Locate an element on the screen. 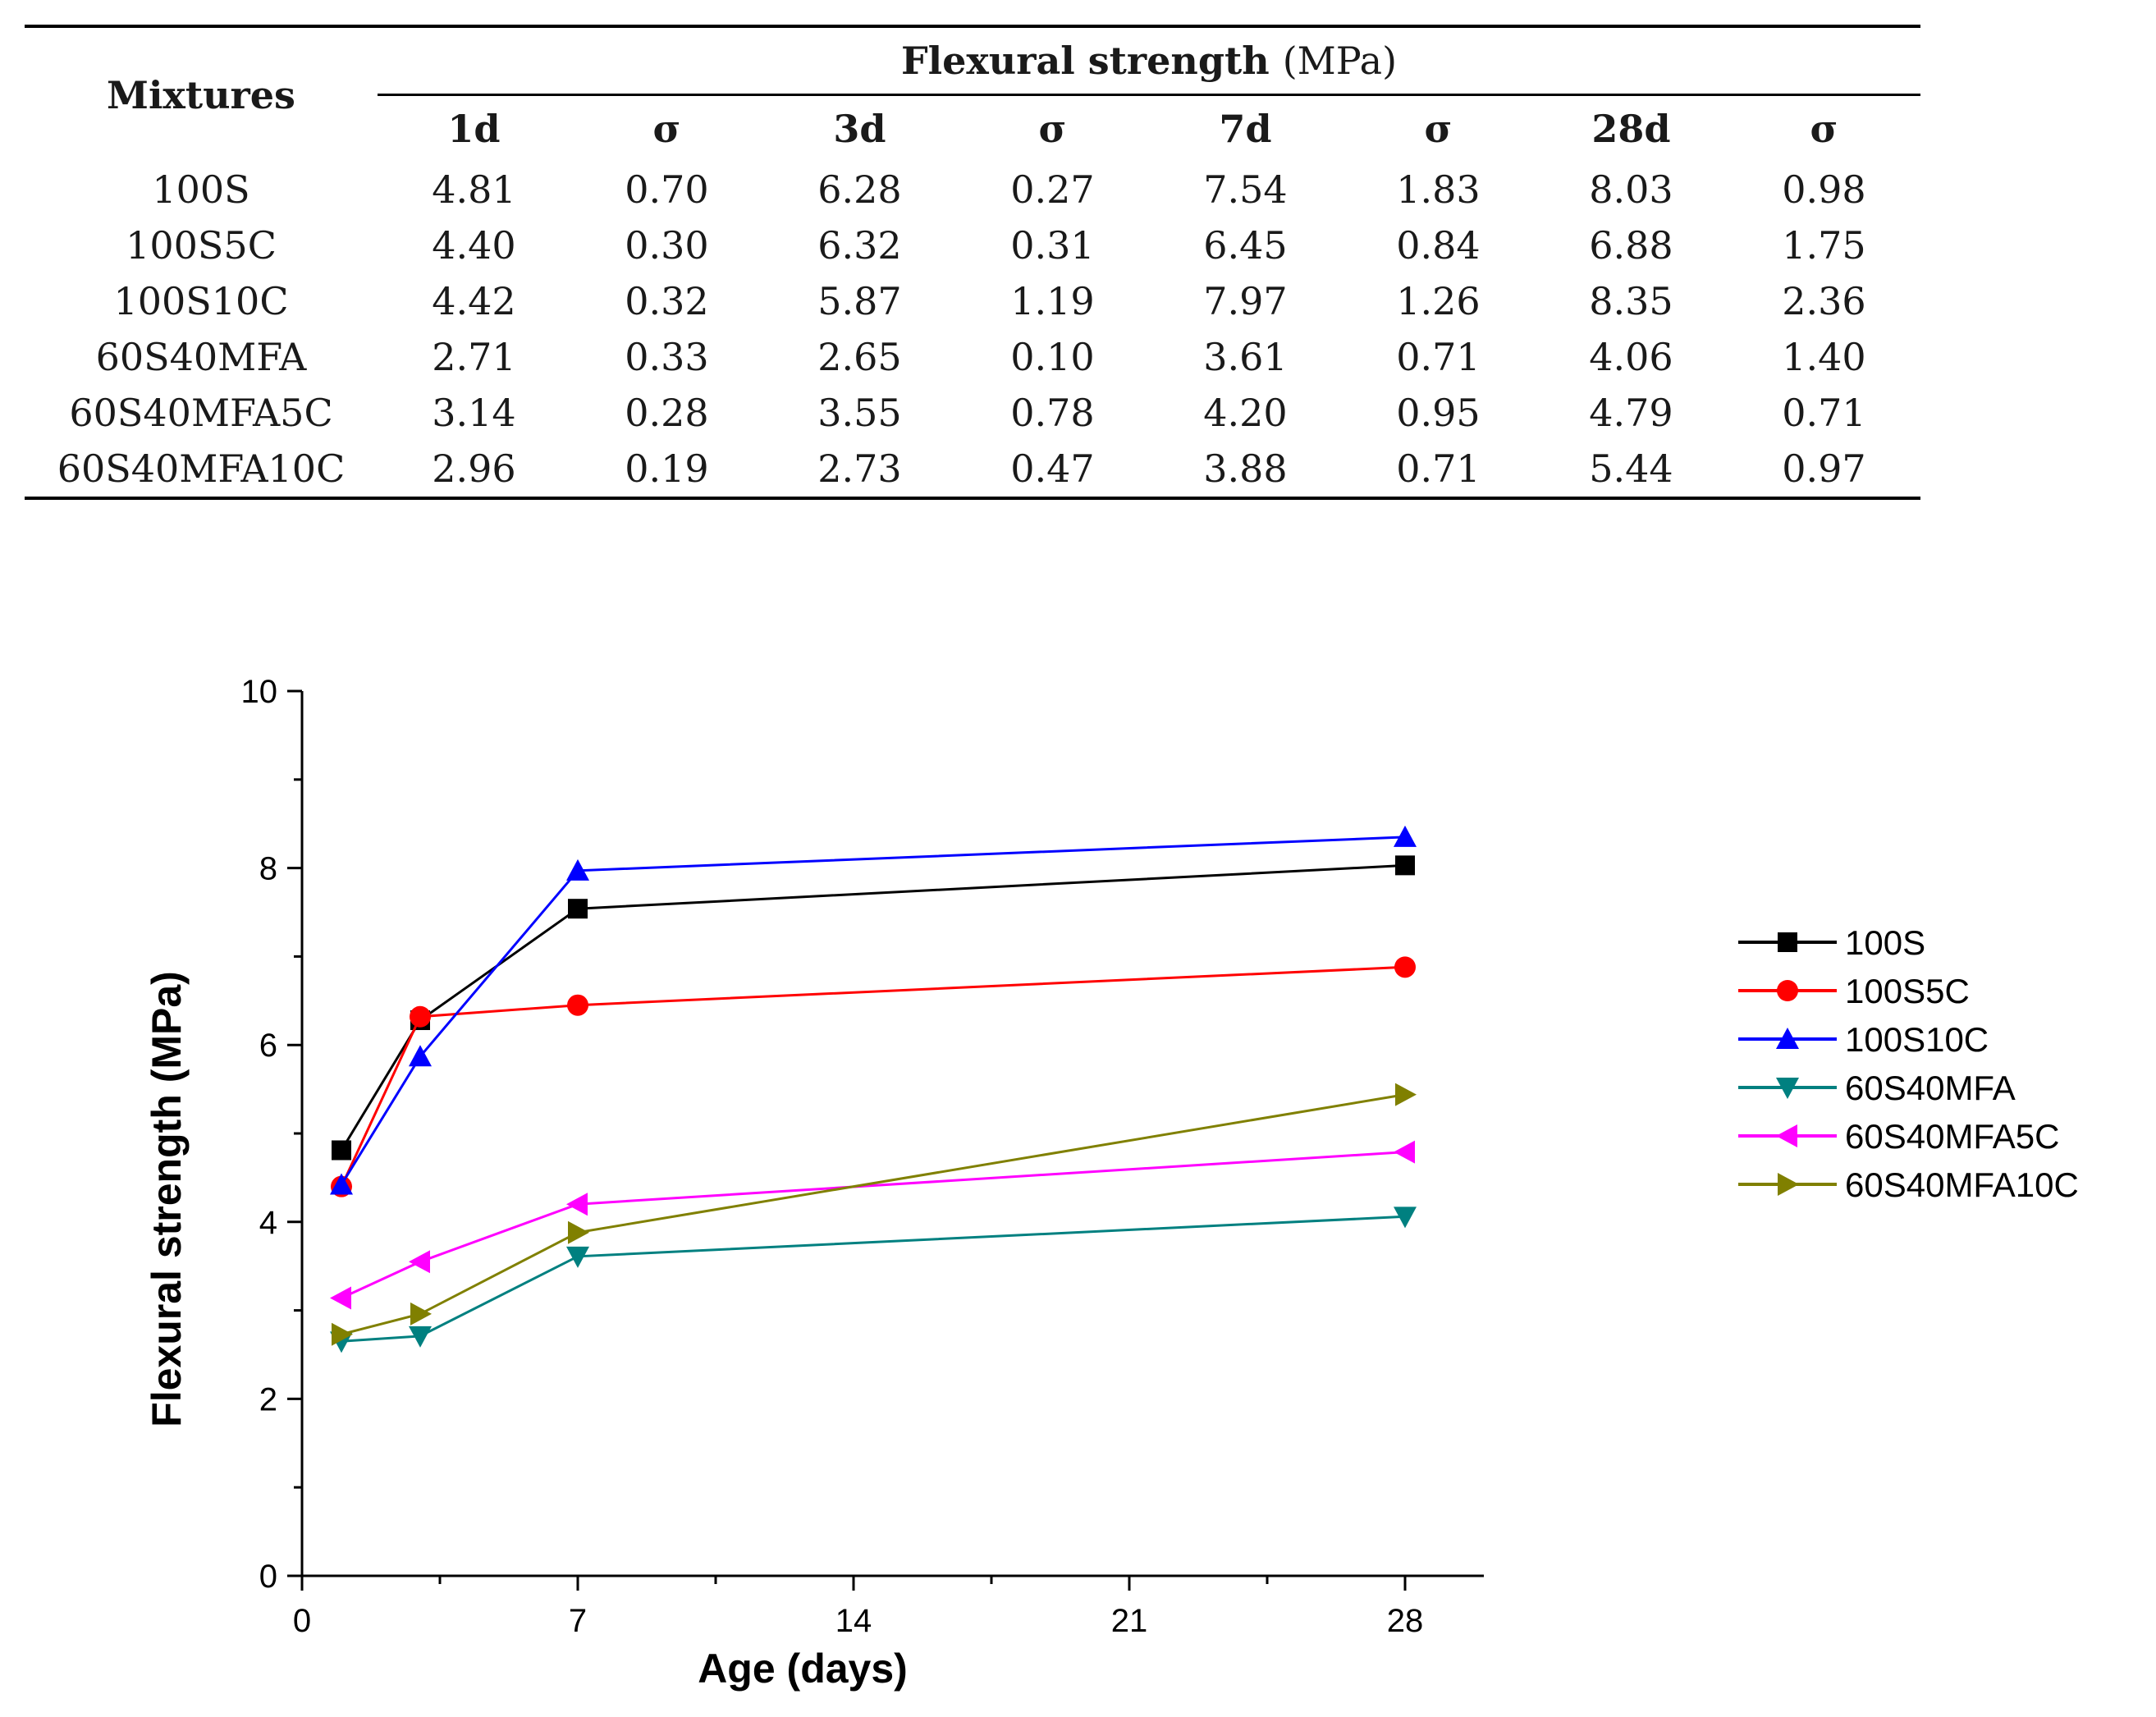 This screenshot has height=1717, width=2156. table-row: 100S10C 4.42 0.32 5.87 1.19 7.97 1.26 8.35 2.36 is located at coordinates (972, 301).